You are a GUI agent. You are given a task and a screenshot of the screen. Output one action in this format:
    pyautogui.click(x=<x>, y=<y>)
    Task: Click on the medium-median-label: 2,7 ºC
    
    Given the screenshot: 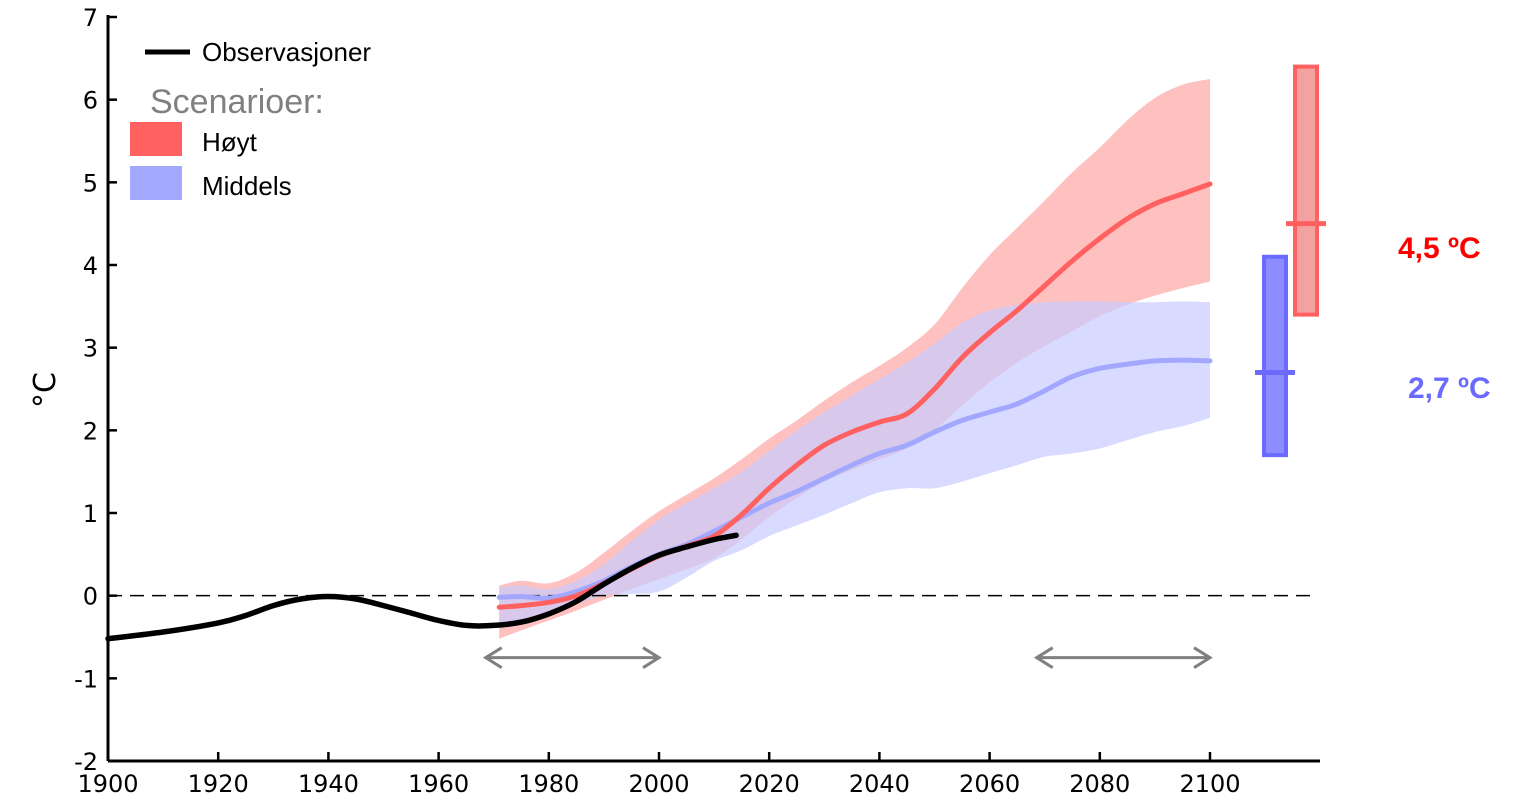 What is the action you would take?
    pyautogui.click(x=1449, y=388)
    